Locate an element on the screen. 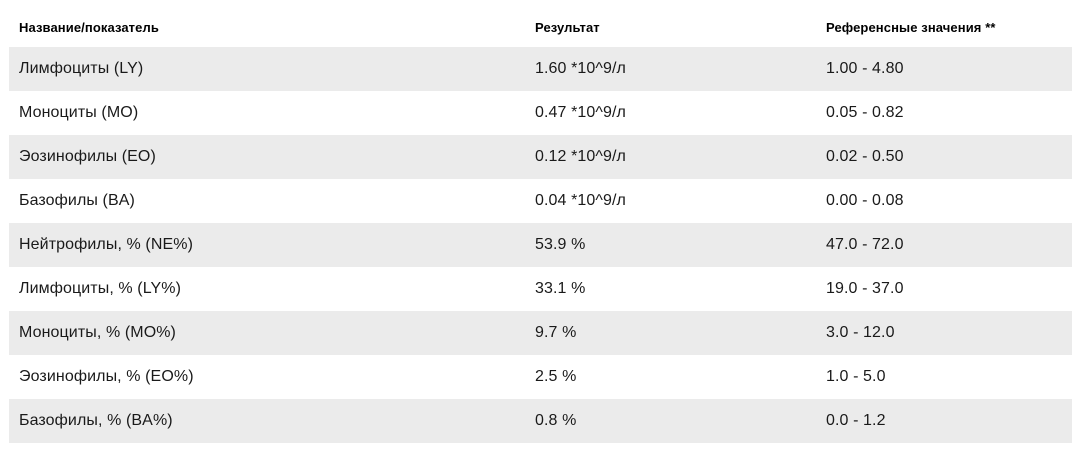 This screenshot has width=1072, height=457. cell-indicator-name: Эозинофилы (EO) is located at coordinates (87, 156).